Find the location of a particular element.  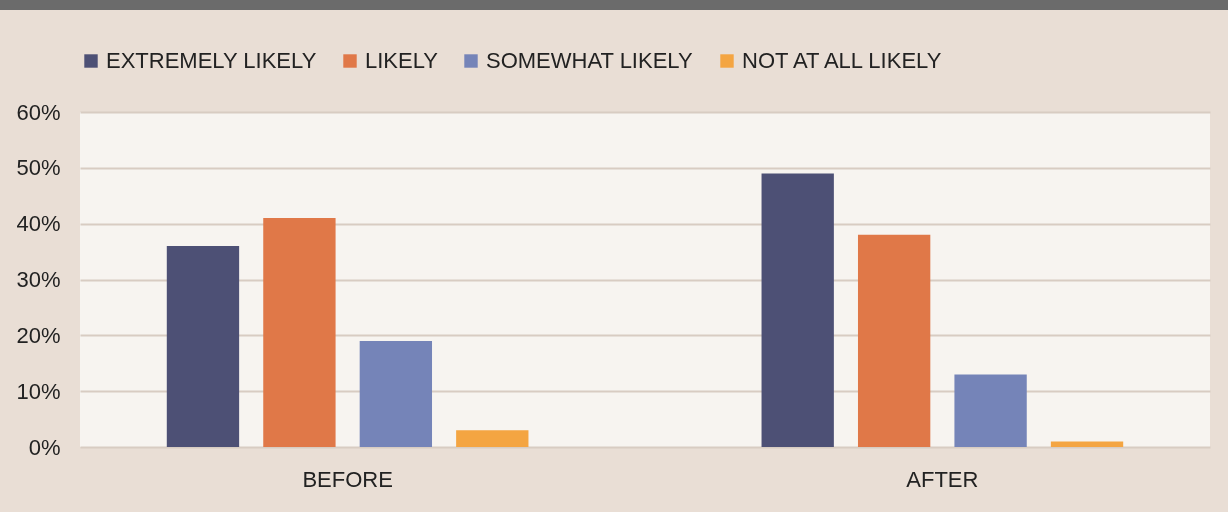

y-tick-label: 10% is located at coordinates (38, 391).